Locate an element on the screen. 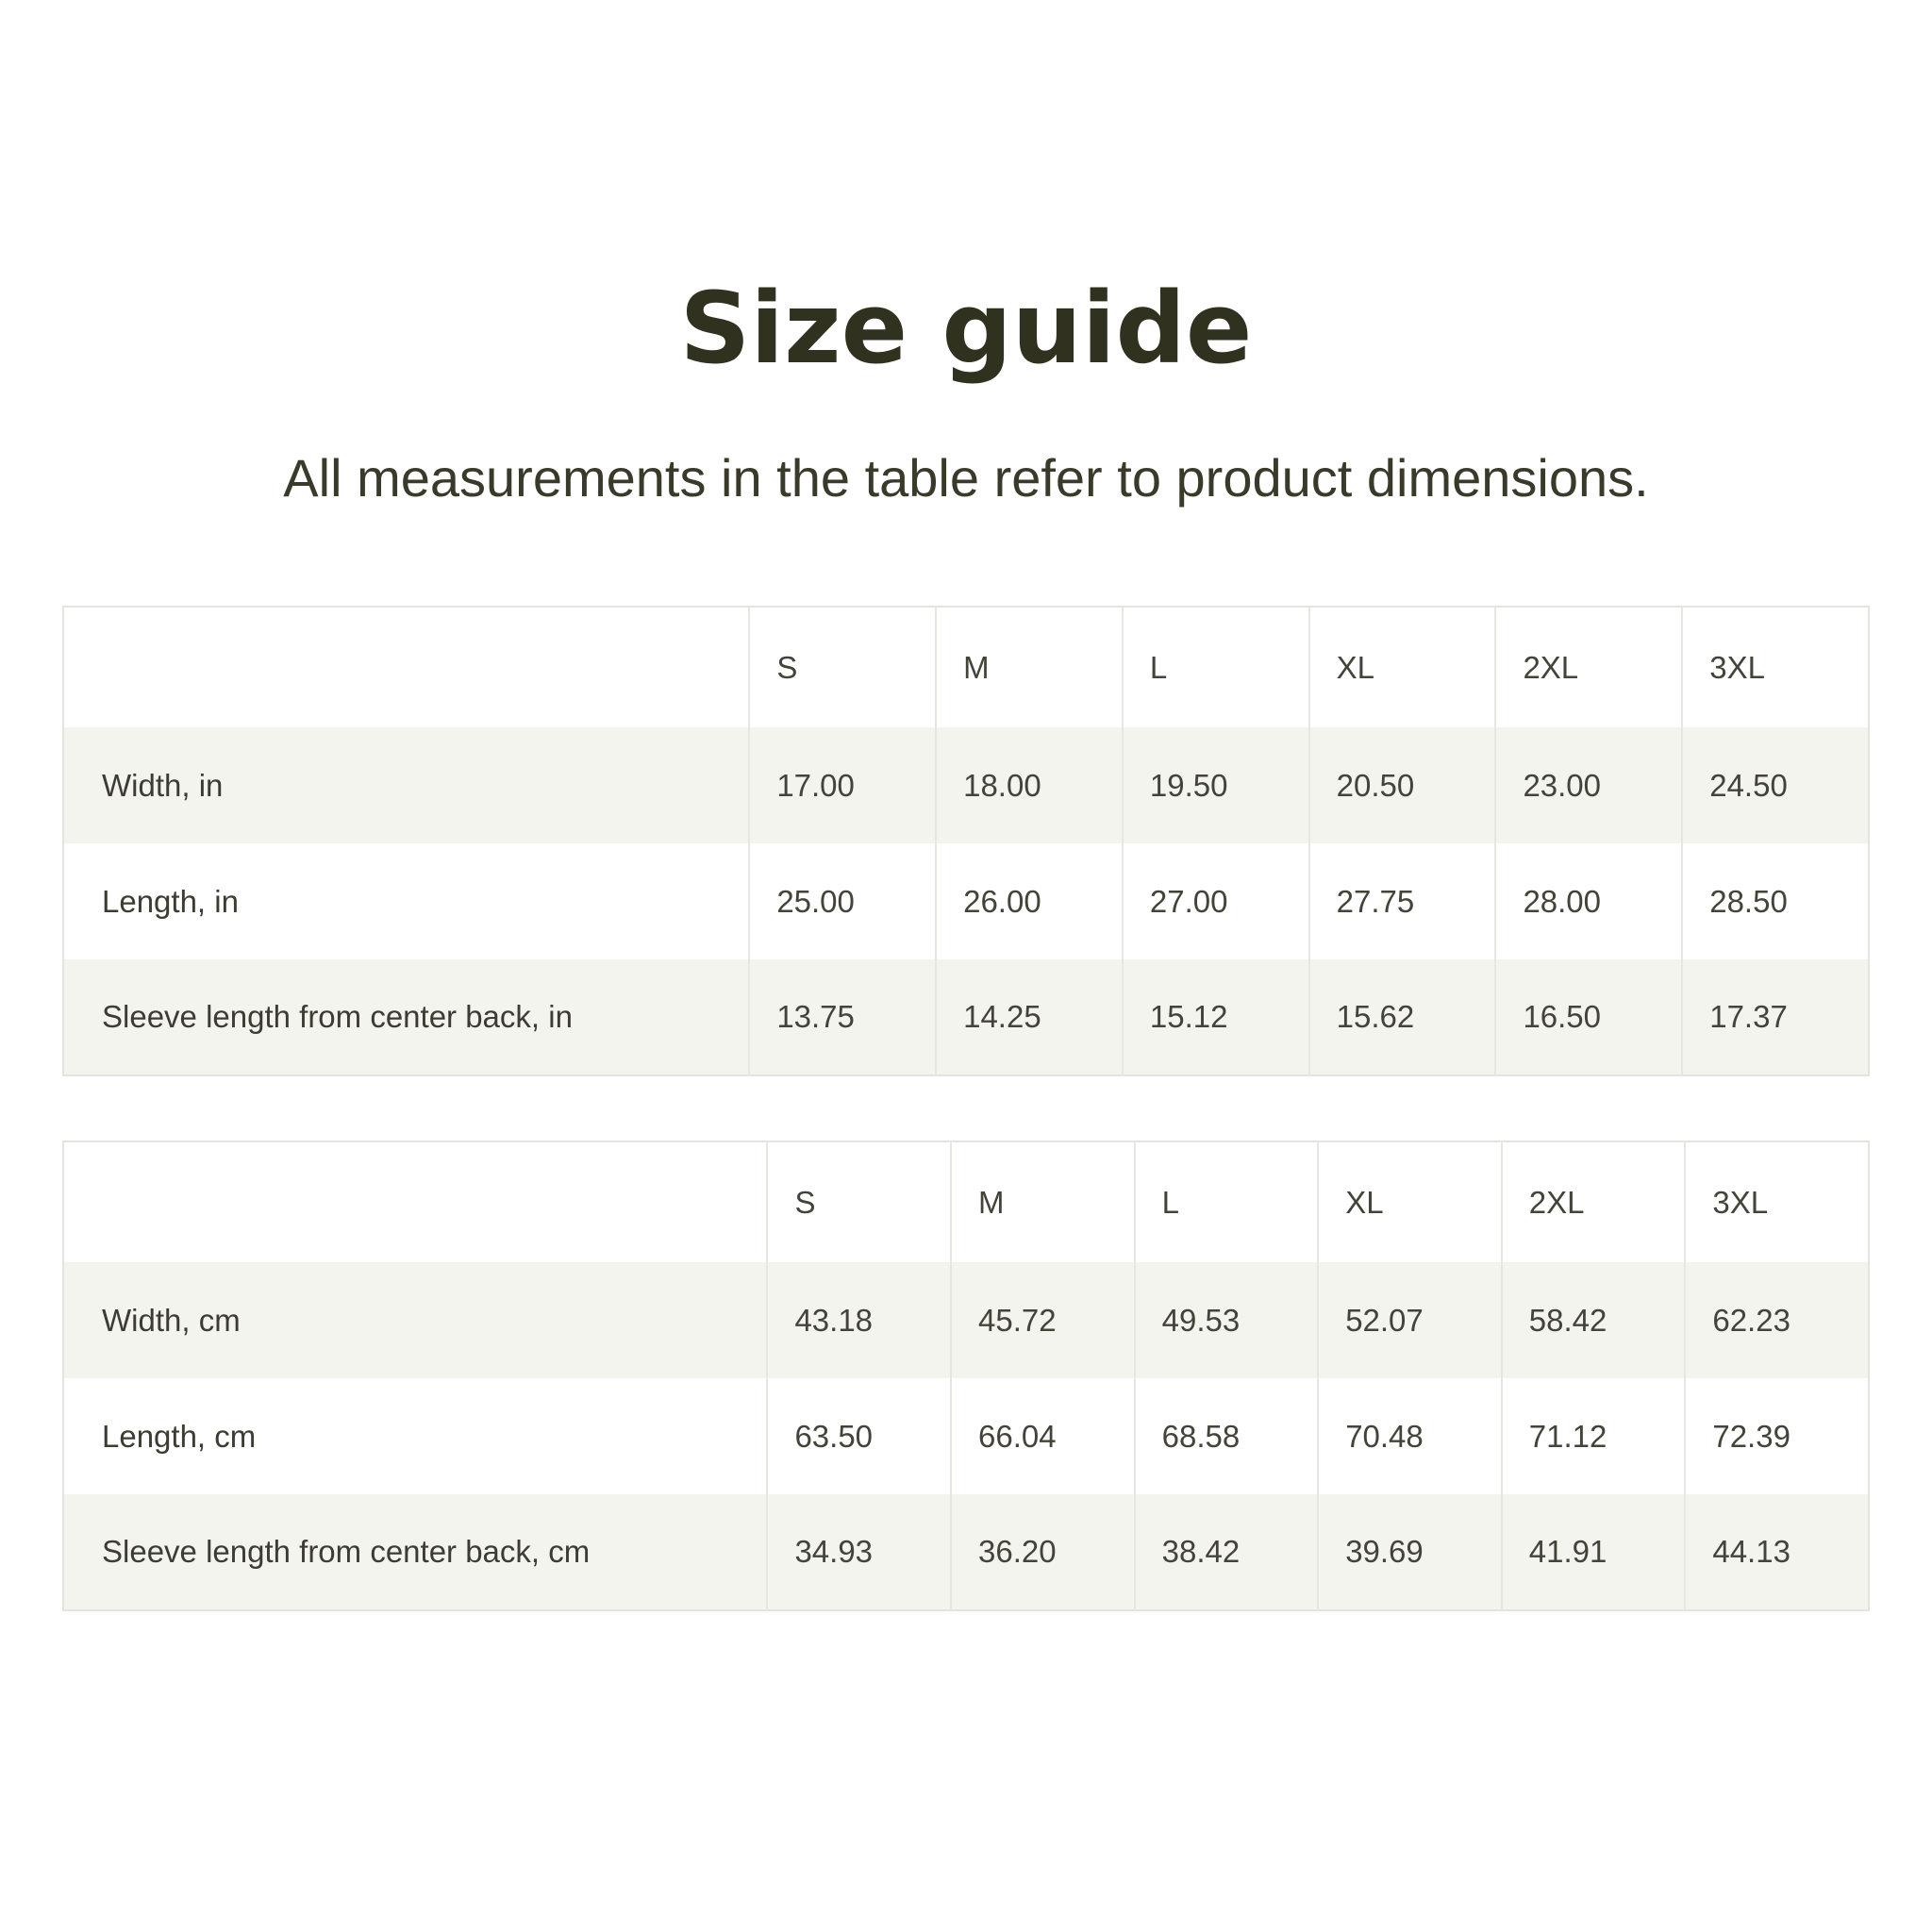 This screenshot has width=1932, height=1932. measurement-value: 43.18 is located at coordinates (859, 1320).